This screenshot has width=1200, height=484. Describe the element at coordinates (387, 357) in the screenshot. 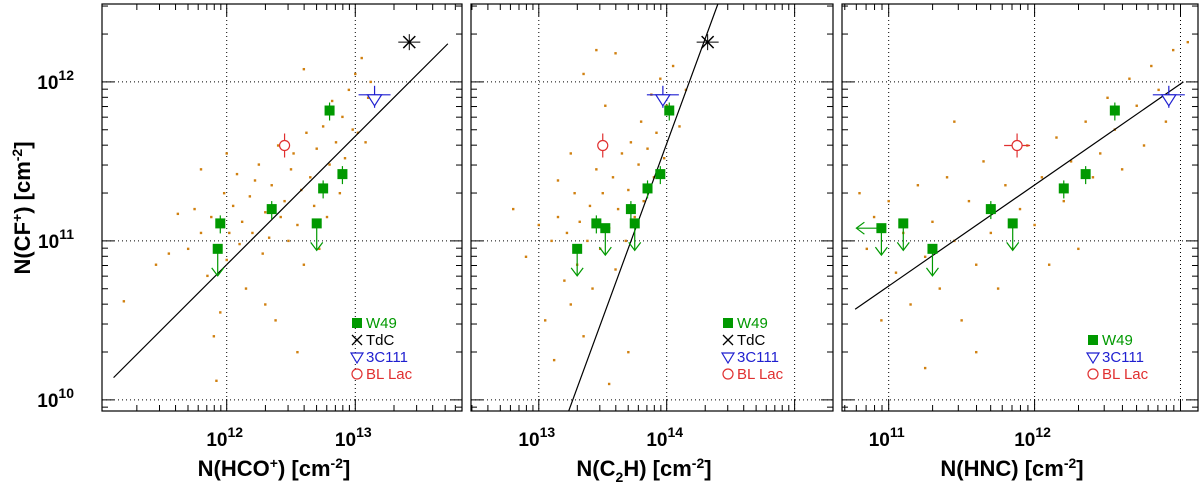

I see `legend-label: 3C111` at that location.